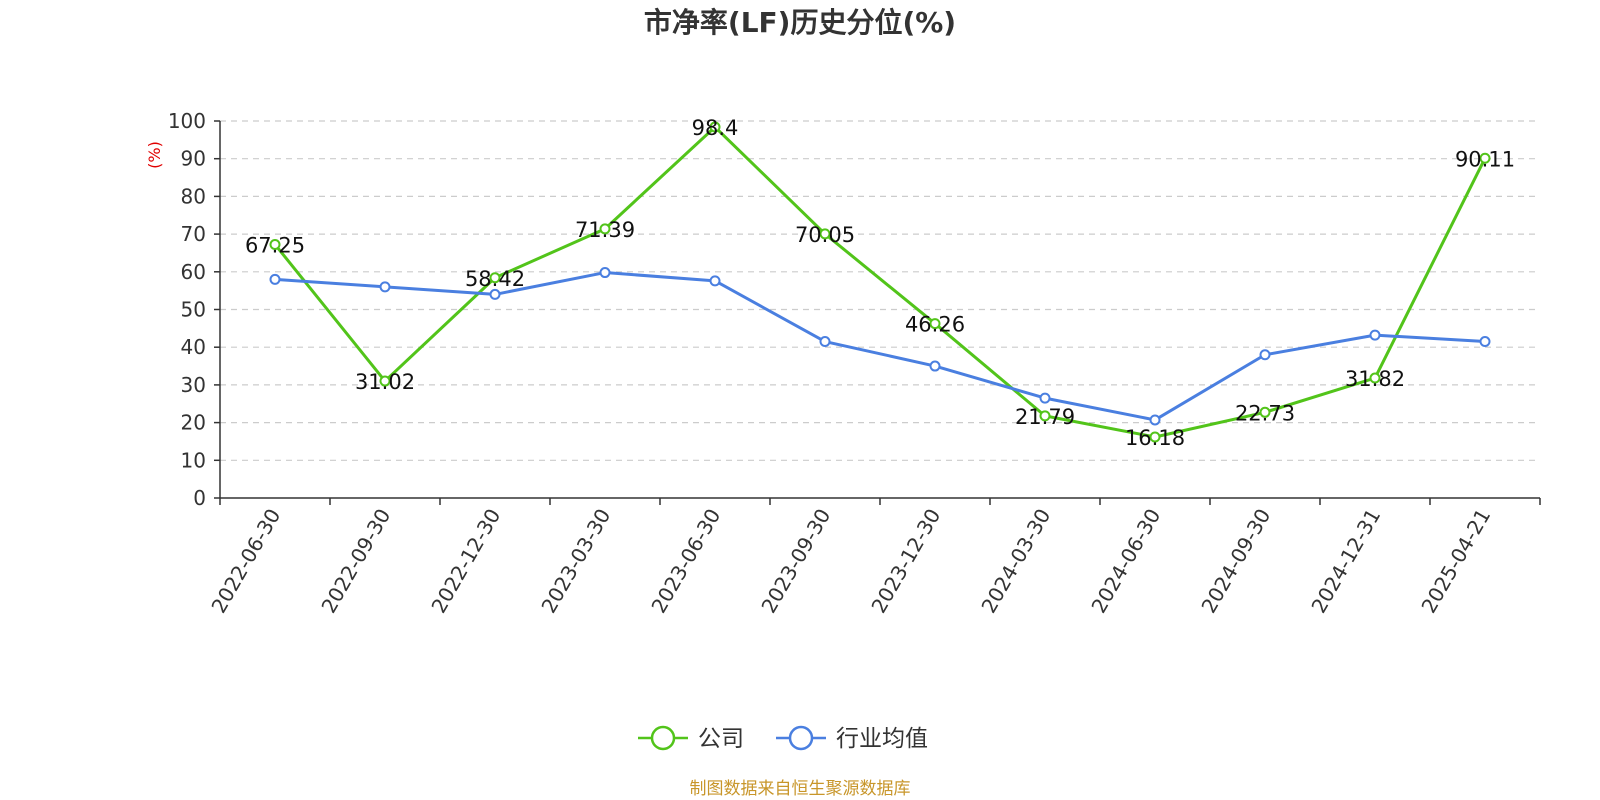 The width and height of the screenshot is (1600, 800). What do you see at coordinates (199, 498) in the screenshot?
I see `y-tick-label: 0` at bounding box center [199, 498].